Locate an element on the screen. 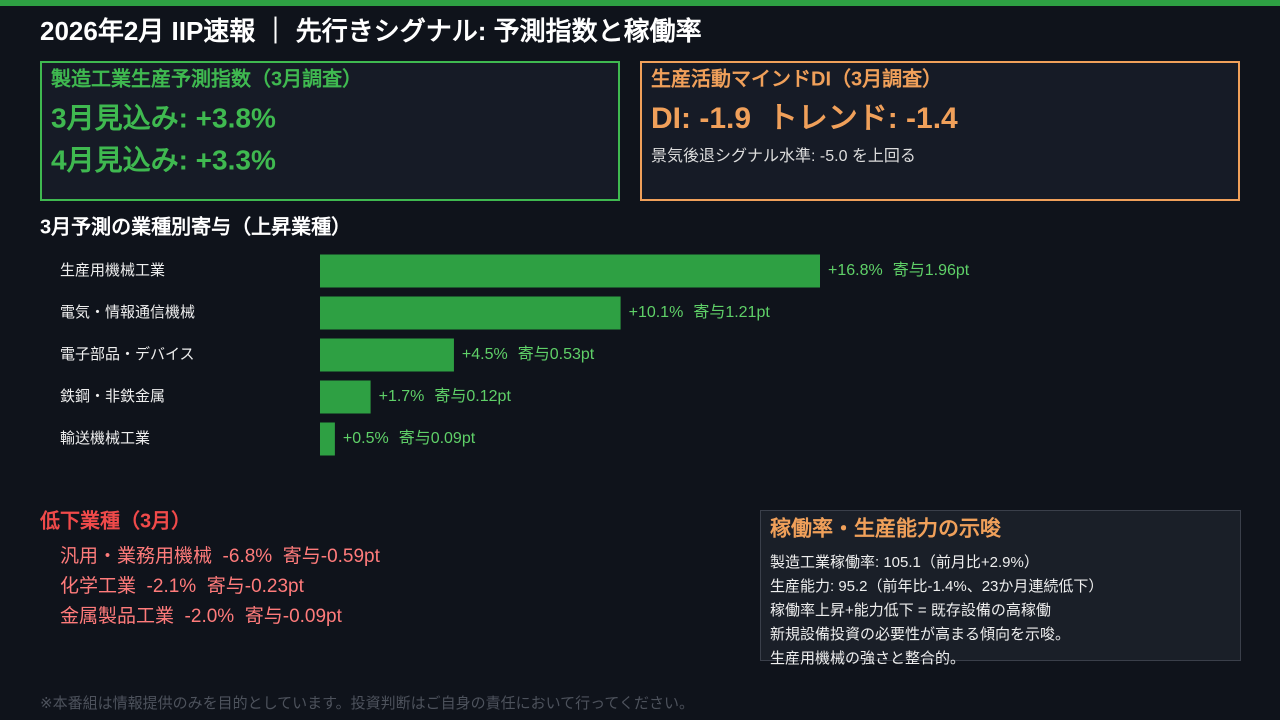  decline-item: 金属製品工業 -2.0% 寄与-0.09pt is located at coordinates (201, 616).